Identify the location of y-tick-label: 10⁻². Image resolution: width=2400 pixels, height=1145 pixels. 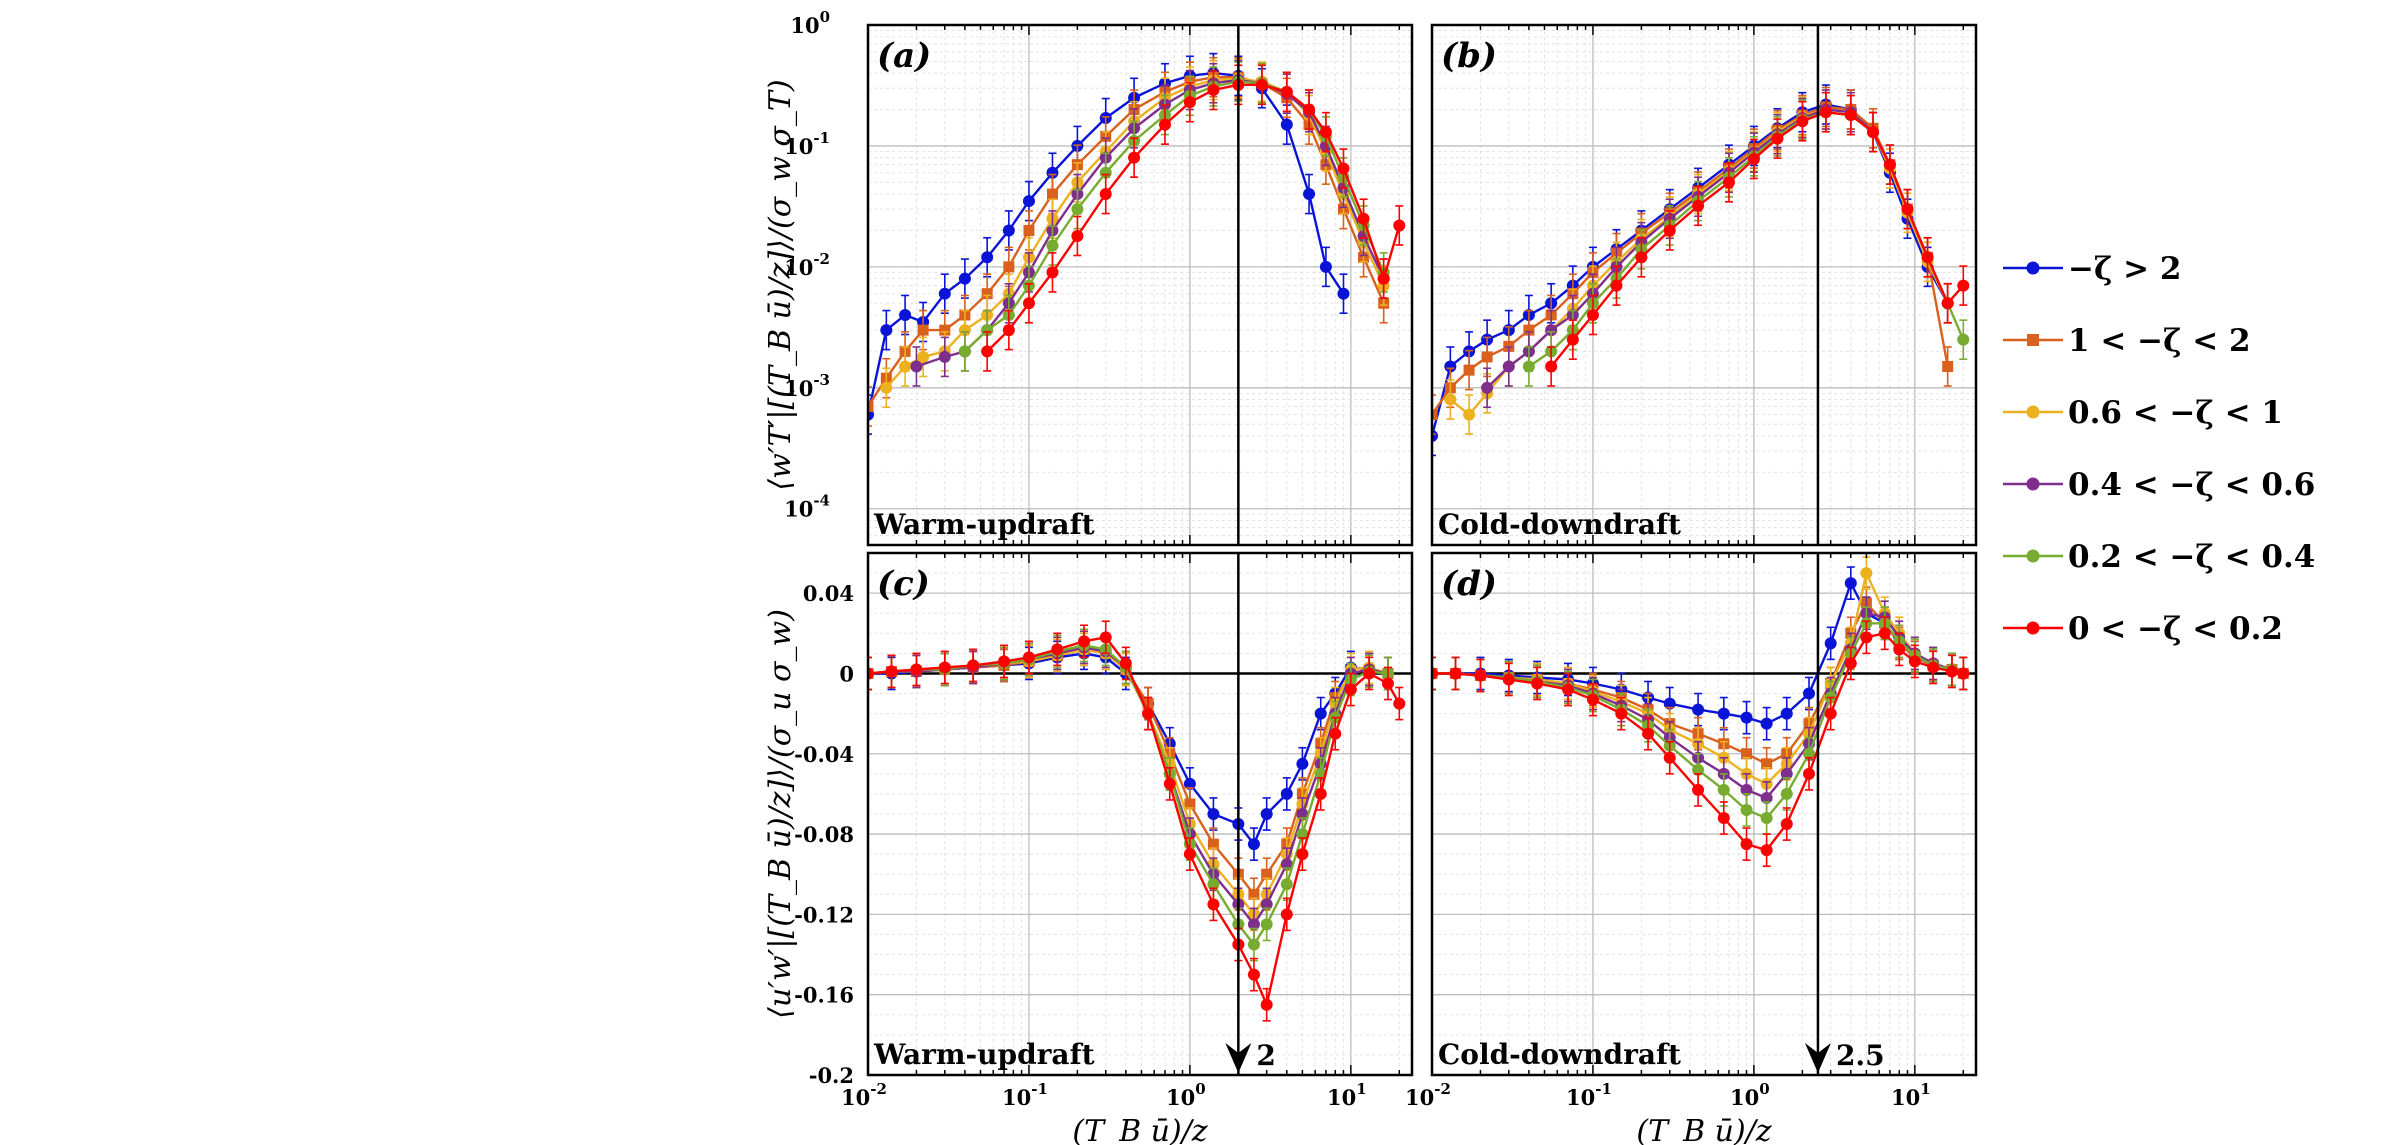
(807, 265).